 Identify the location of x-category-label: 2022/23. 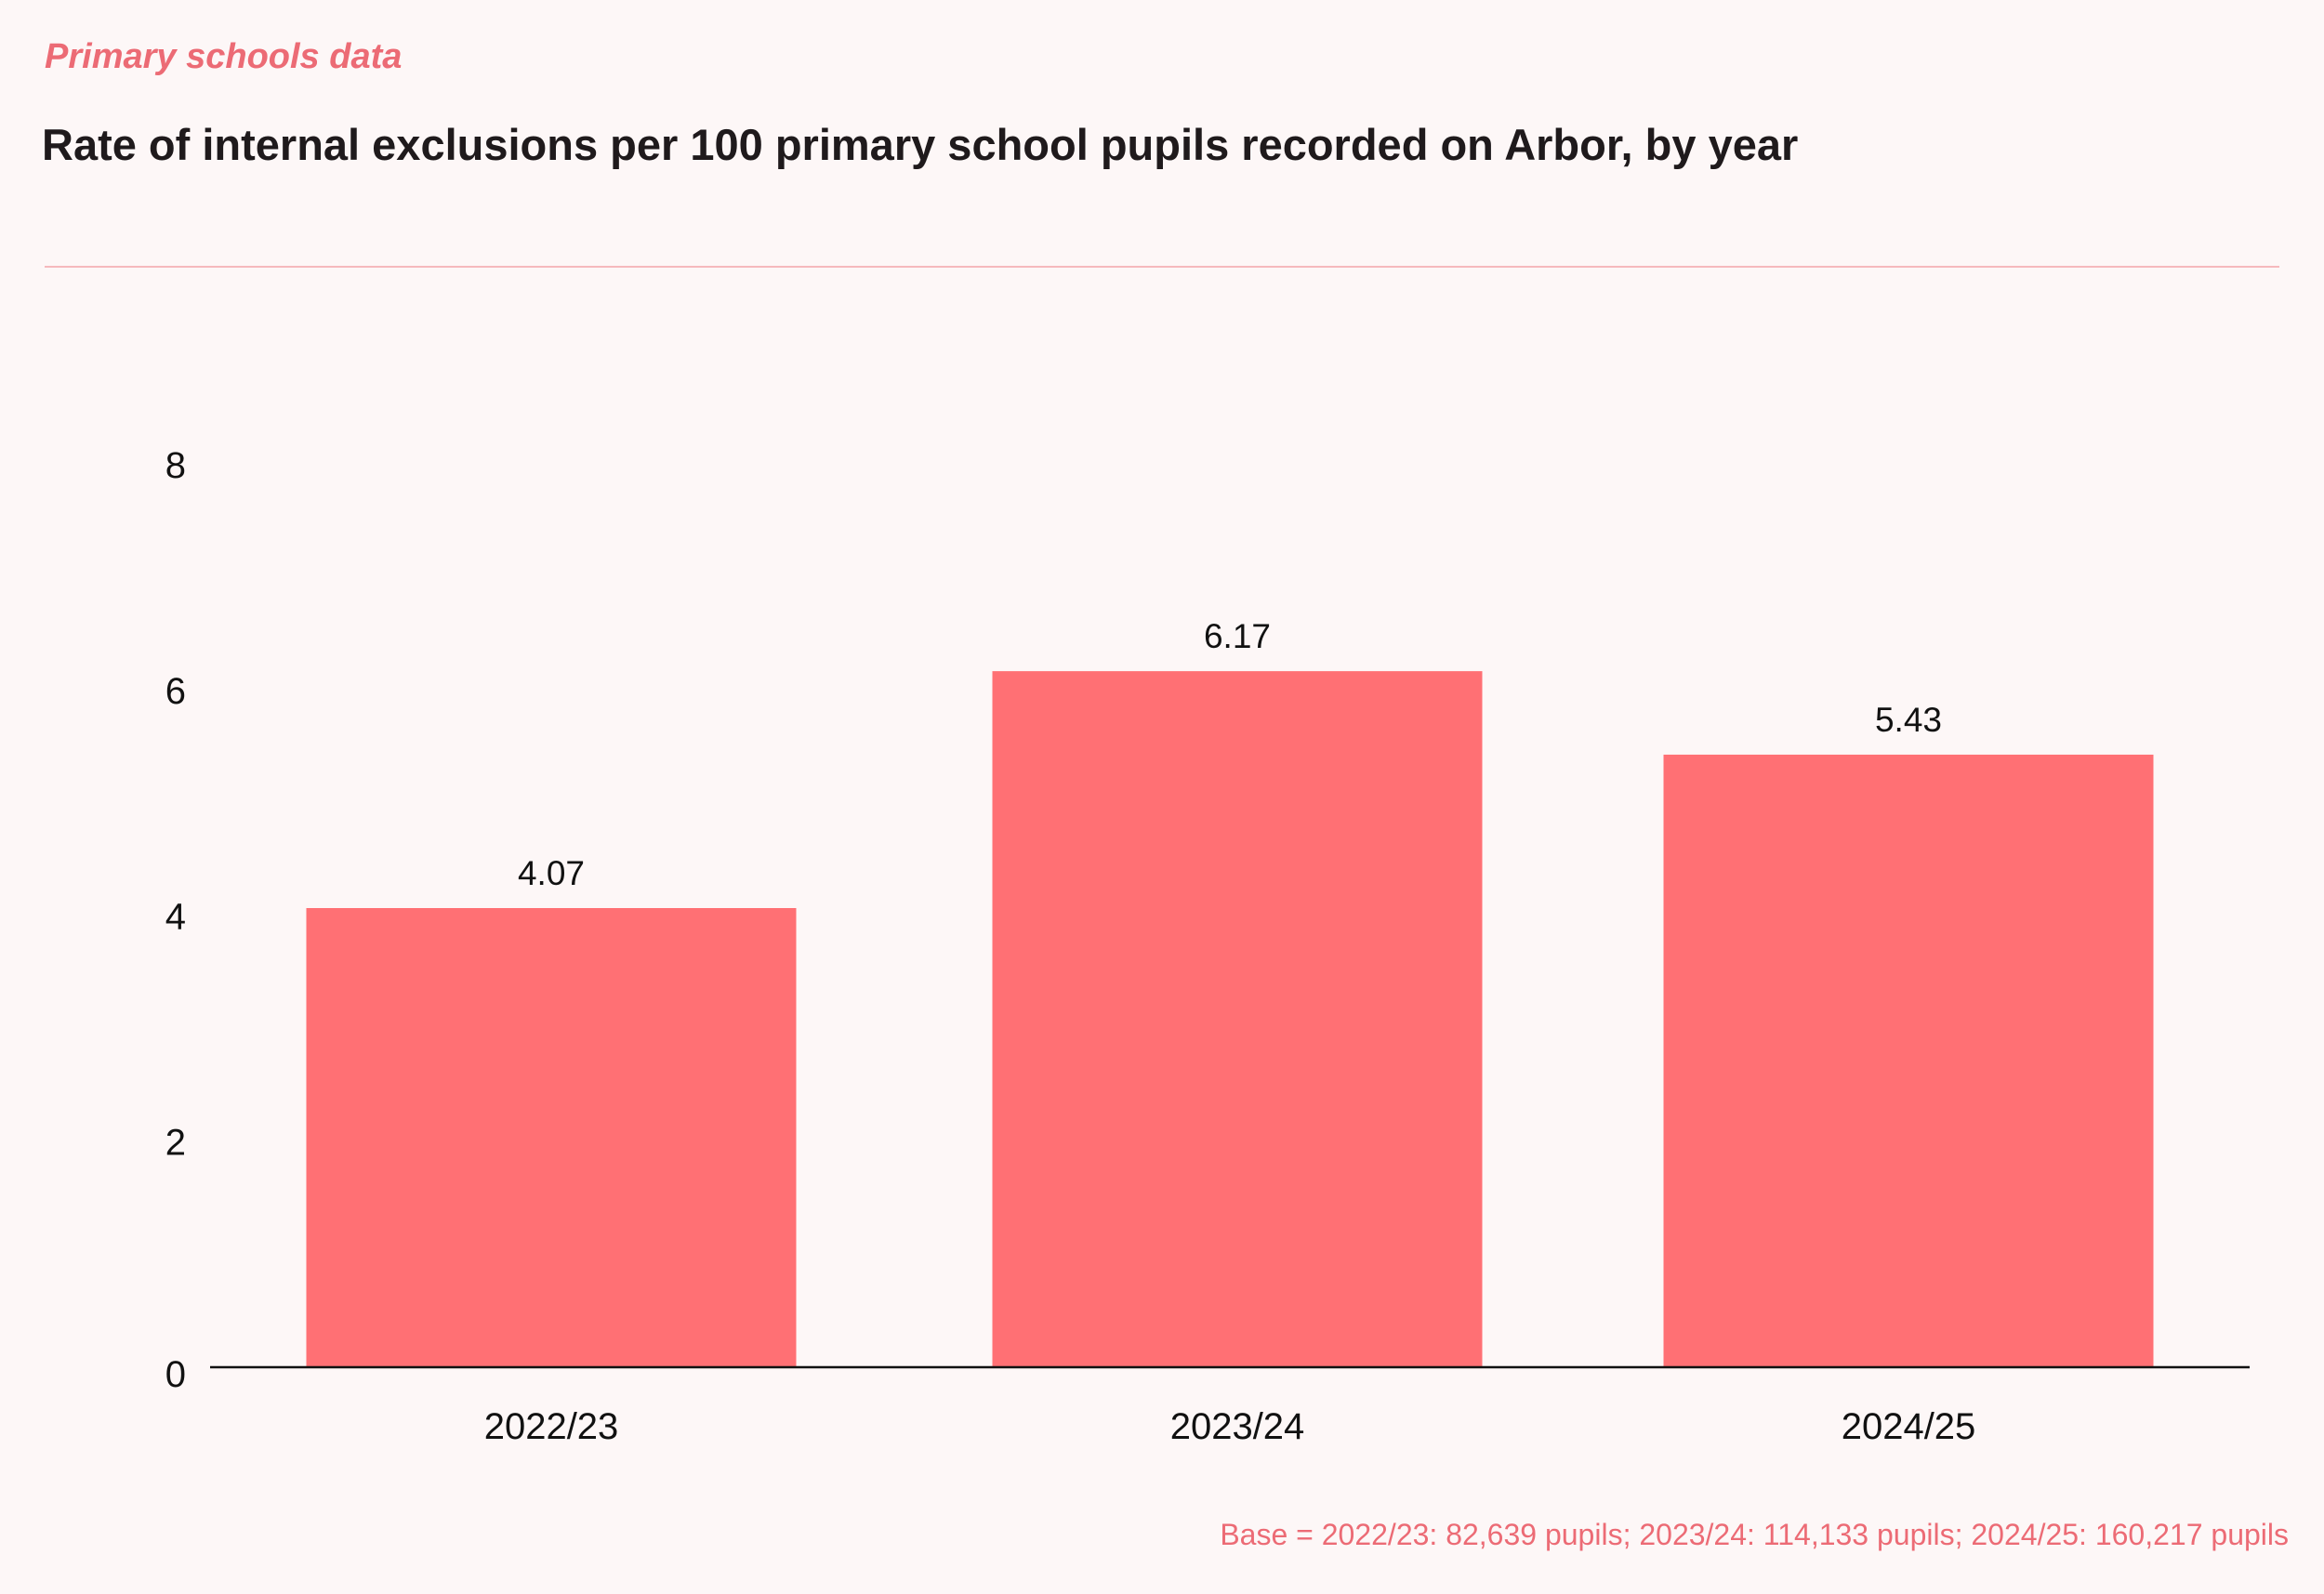
(551, 1426).